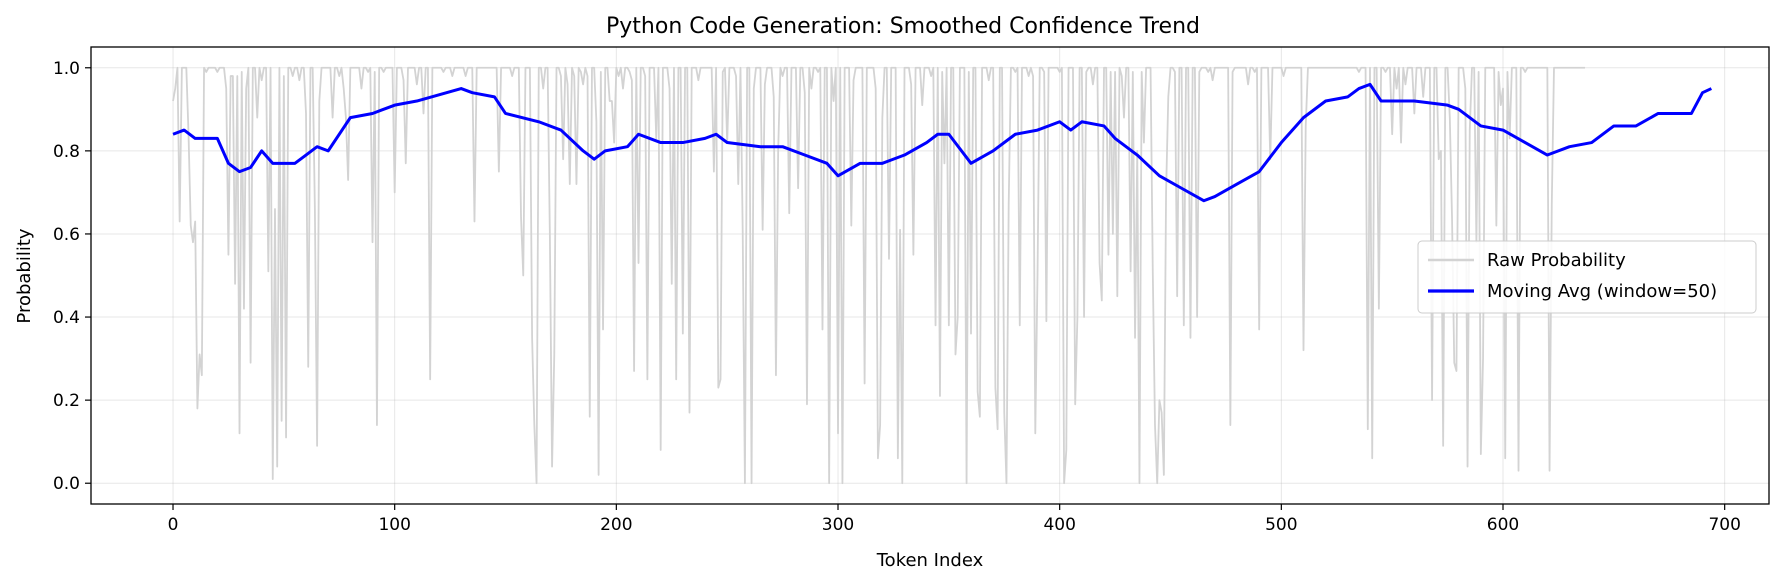  I want to click on x-tick-label: 700, so click(1724, 525).